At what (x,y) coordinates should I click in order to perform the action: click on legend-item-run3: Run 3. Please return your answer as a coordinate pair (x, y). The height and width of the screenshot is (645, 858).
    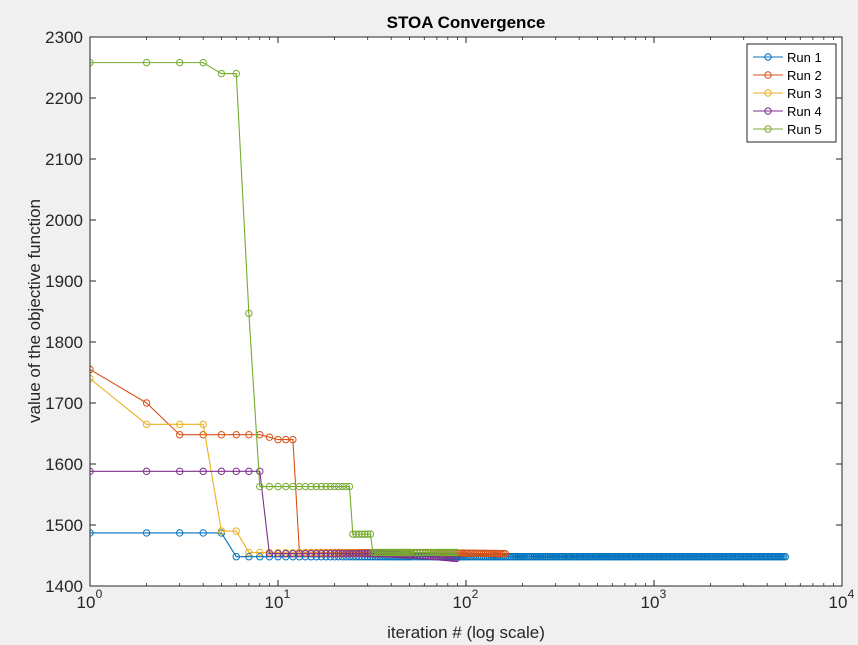
    Looking at the image, I should click on (787, 93).